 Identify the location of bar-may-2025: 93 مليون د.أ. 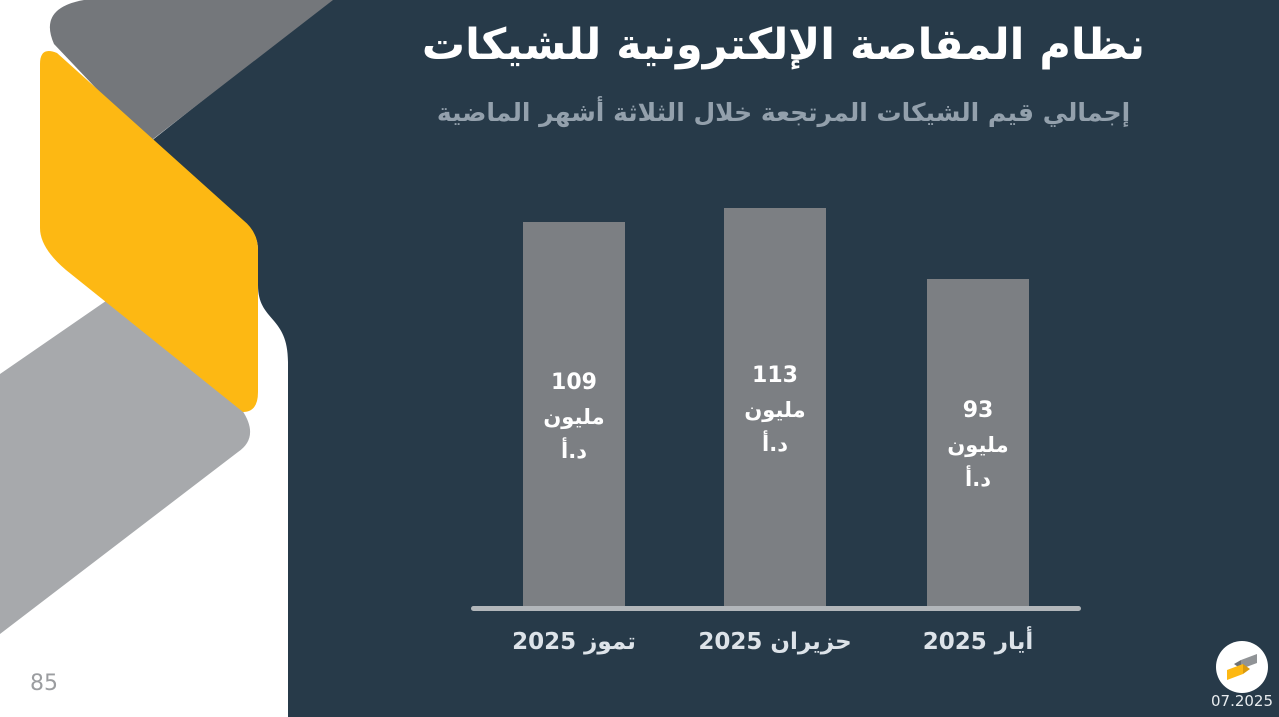
(978, 444).